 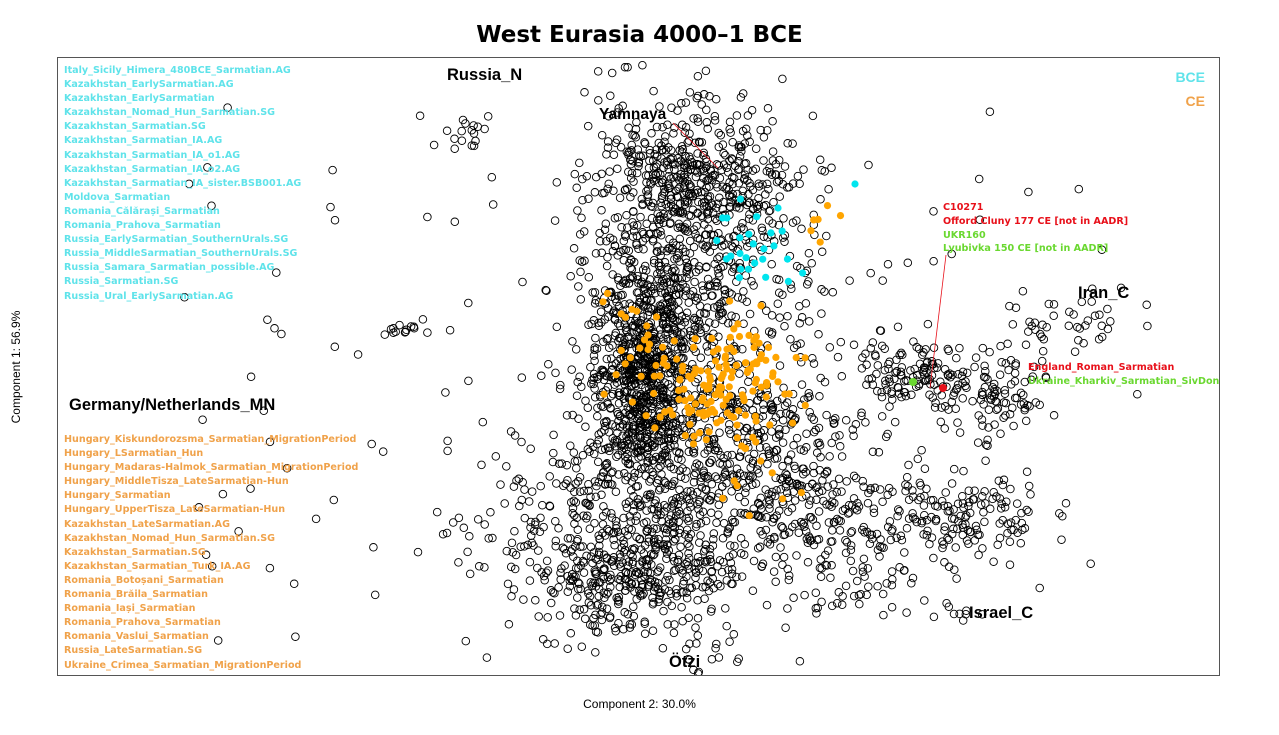 I want to click on ce-population-label: Hungary_LSarmatian_Hun, so click(x=134, y=454).